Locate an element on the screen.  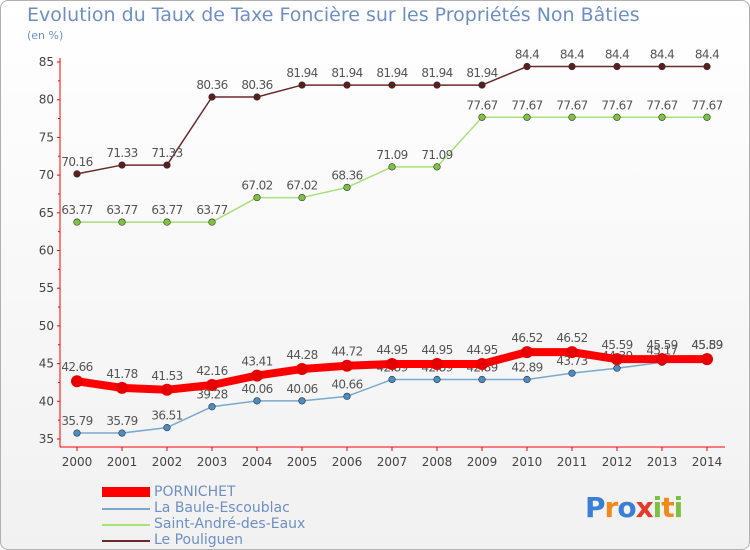
data-label-saint-andre-des-eaux: 68.36 is located at coordinates (346, 175).